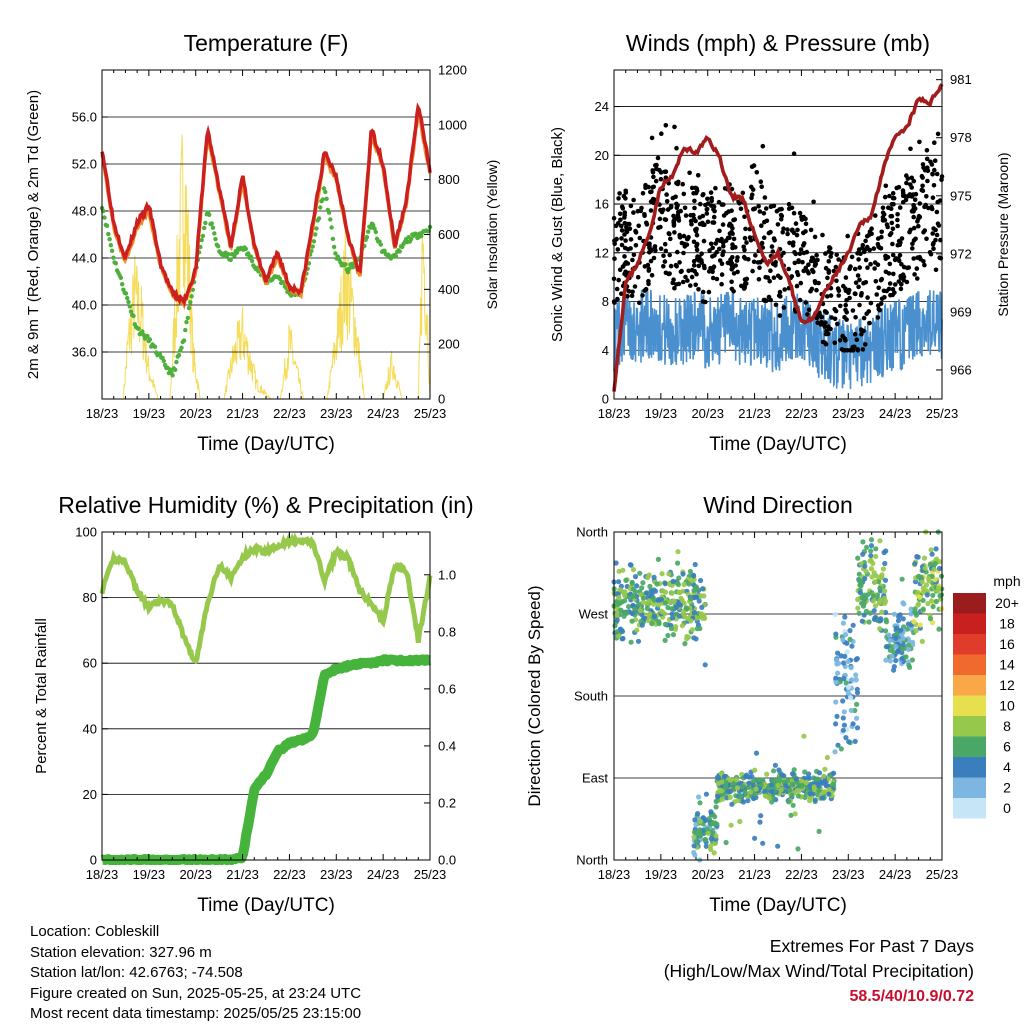 The height and width of the screenshot is (1025, 1024). Describe the element at coordinates (289, 874) in the screenshot. I see `x-tick-label: 22/23` at that location.